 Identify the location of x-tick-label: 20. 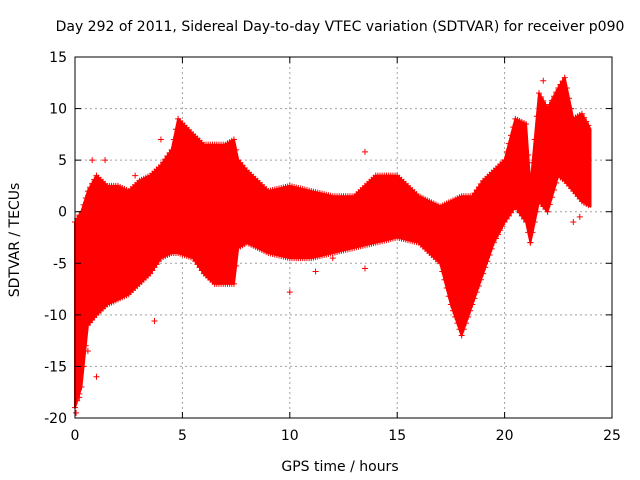
(505, 436).